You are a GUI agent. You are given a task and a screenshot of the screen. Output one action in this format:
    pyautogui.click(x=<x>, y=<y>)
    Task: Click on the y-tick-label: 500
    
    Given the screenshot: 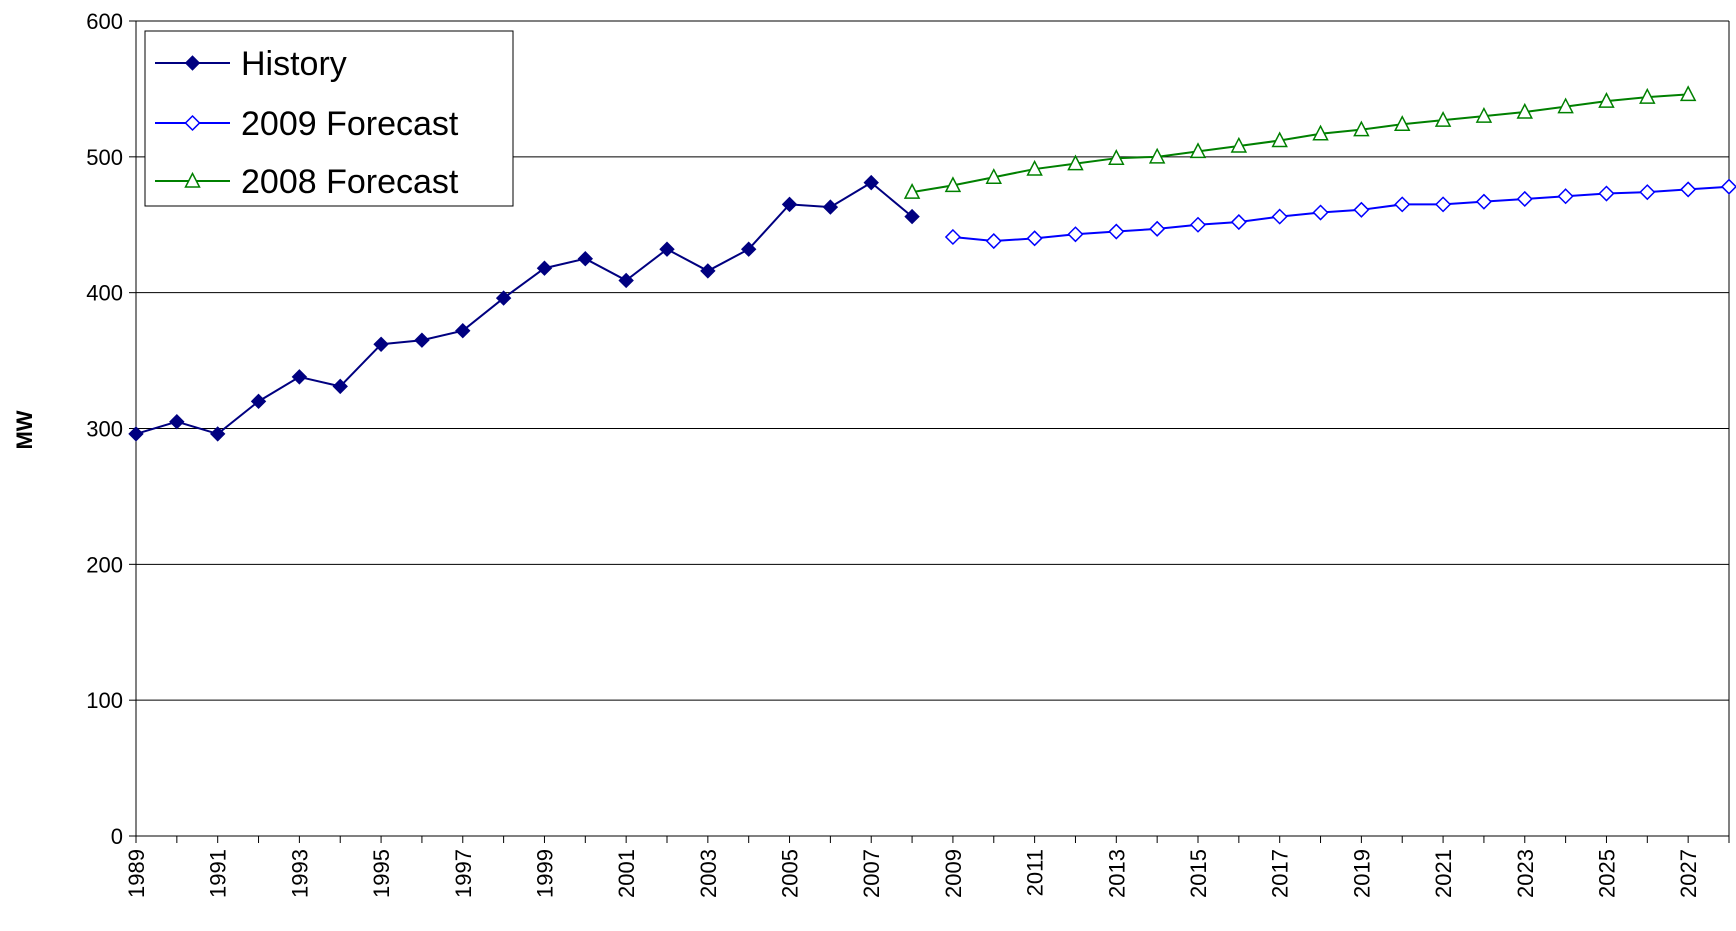 What is the action you would take?
    pyautogui.click(x=104, y=157)
    